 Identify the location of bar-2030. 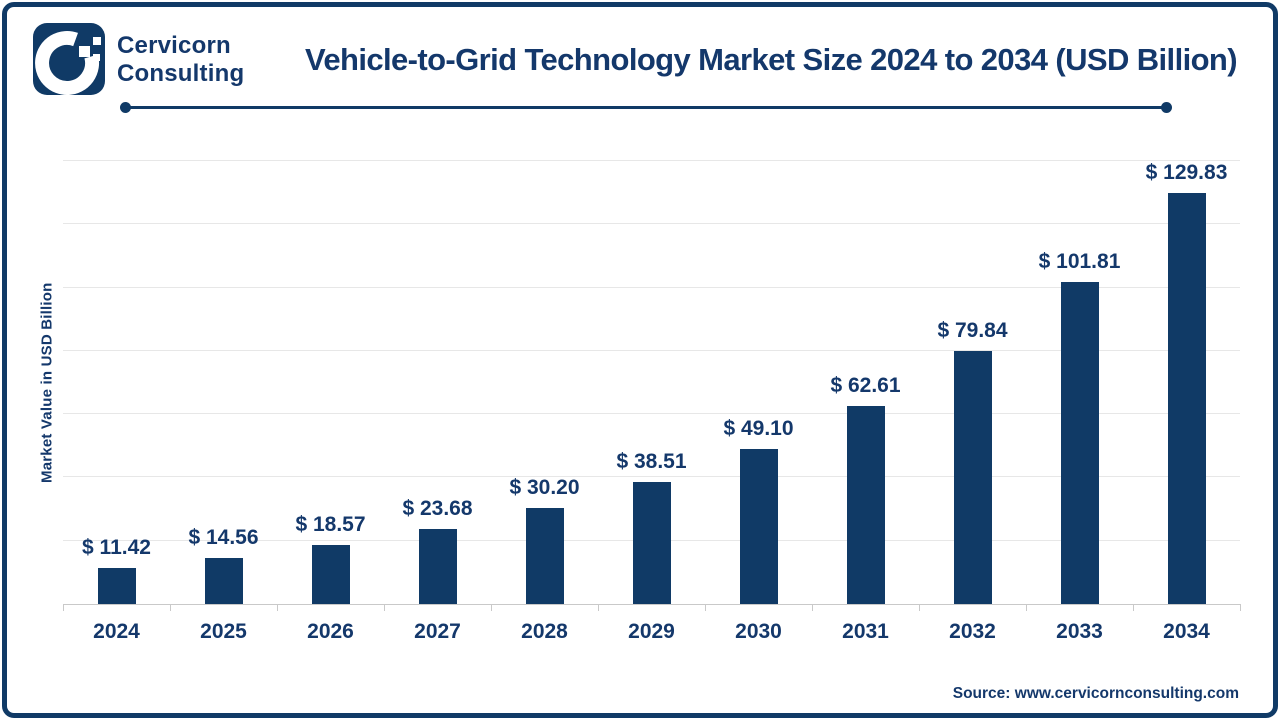
(758, 526).